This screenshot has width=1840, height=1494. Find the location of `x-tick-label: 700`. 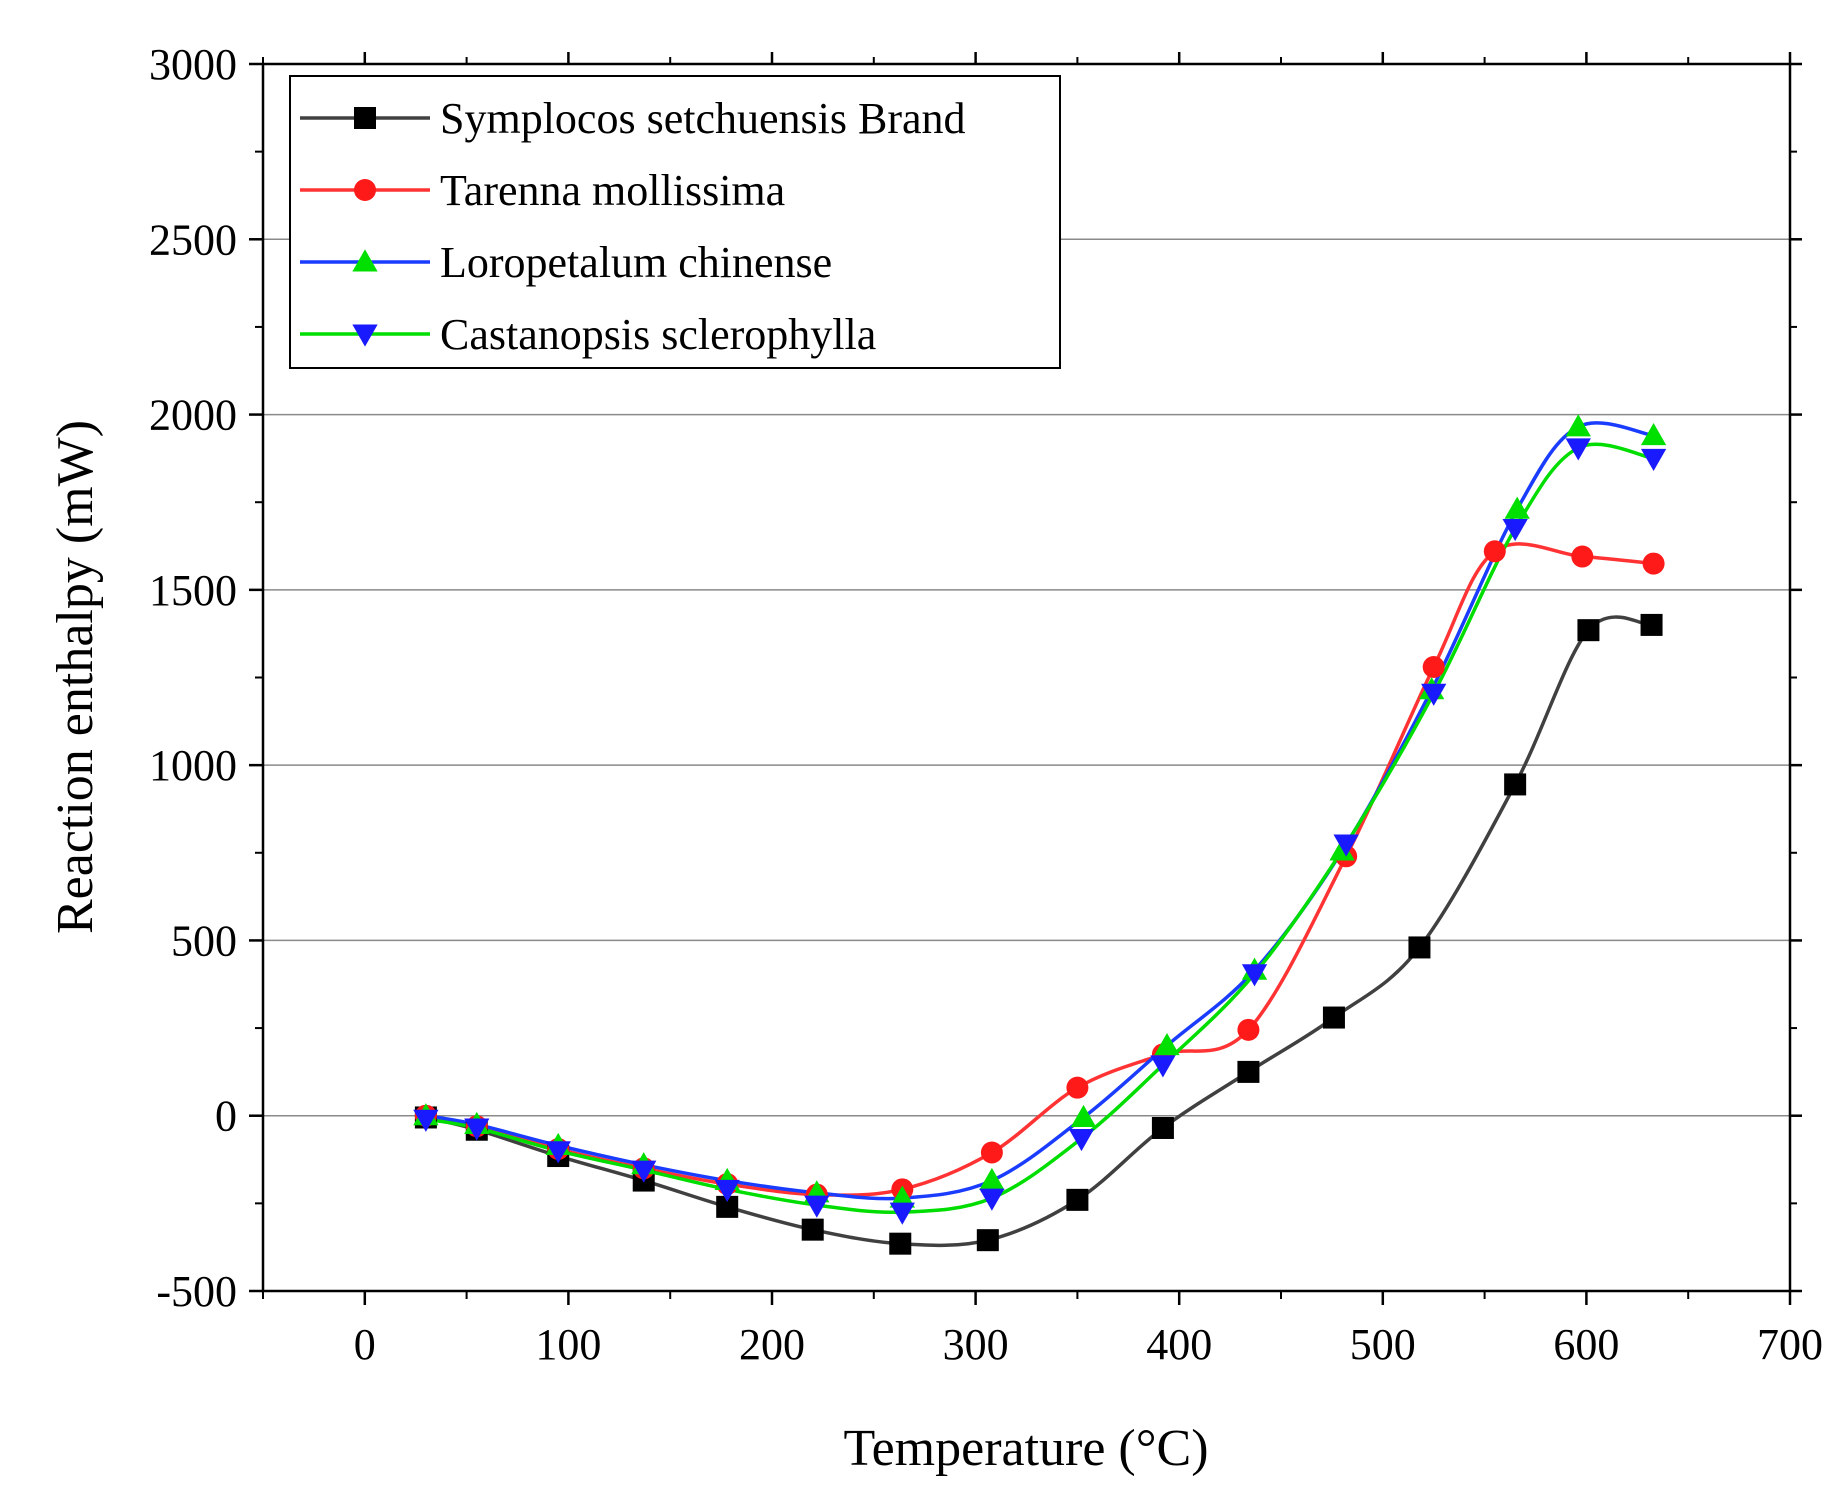

x-tick-label: 700 is located at coordinates (1790, 1344).